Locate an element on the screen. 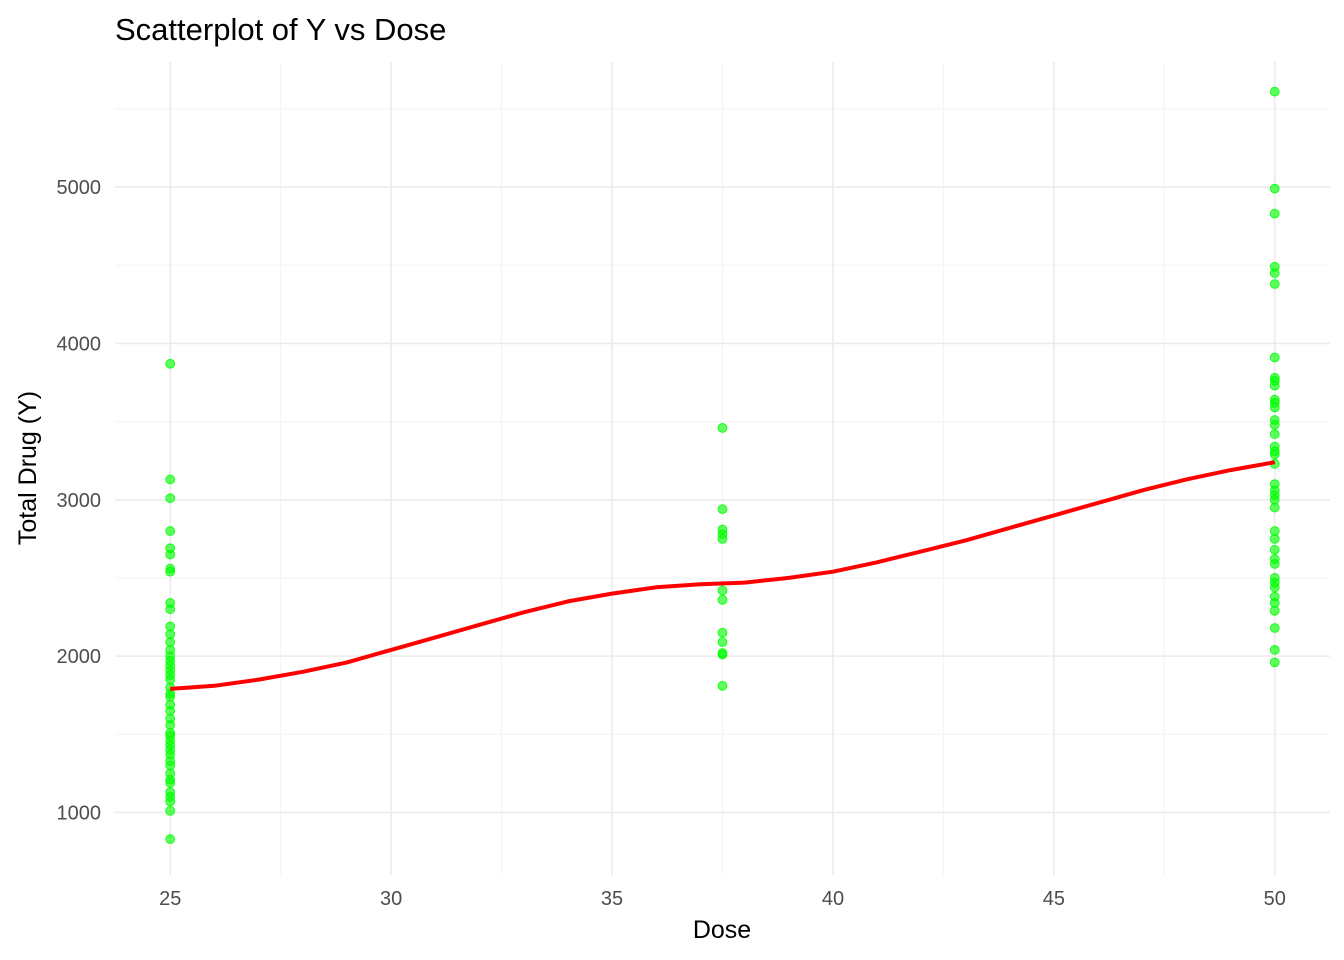  y-tick-label: 5000 is located at coordinates (79, 188).